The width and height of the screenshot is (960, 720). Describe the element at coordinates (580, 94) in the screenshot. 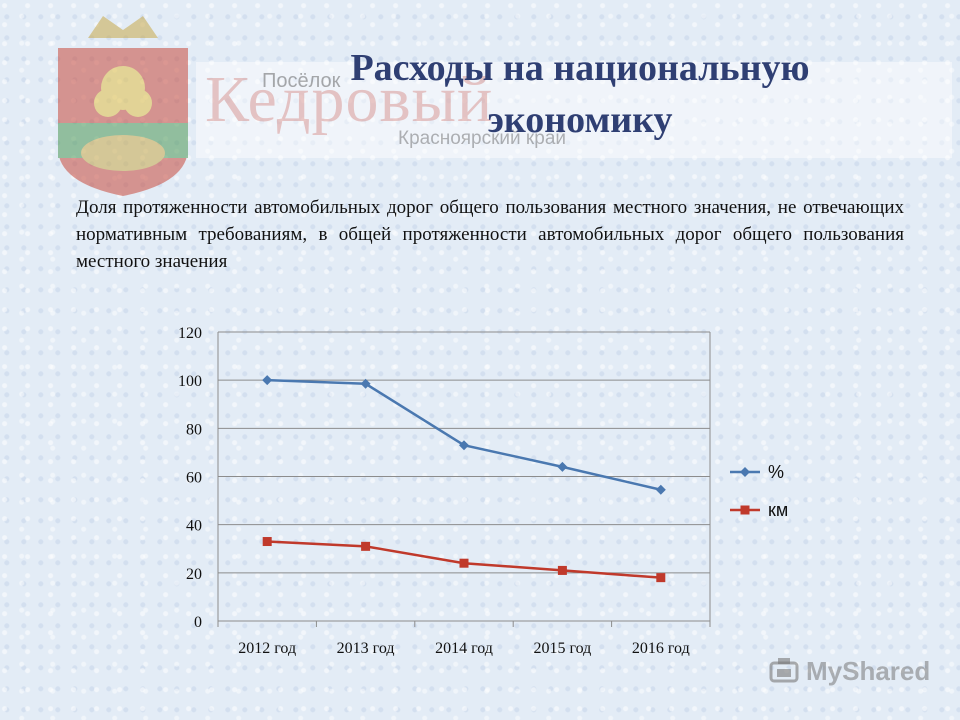

I see `page-title: Расходы на национальную экономику` at that location.